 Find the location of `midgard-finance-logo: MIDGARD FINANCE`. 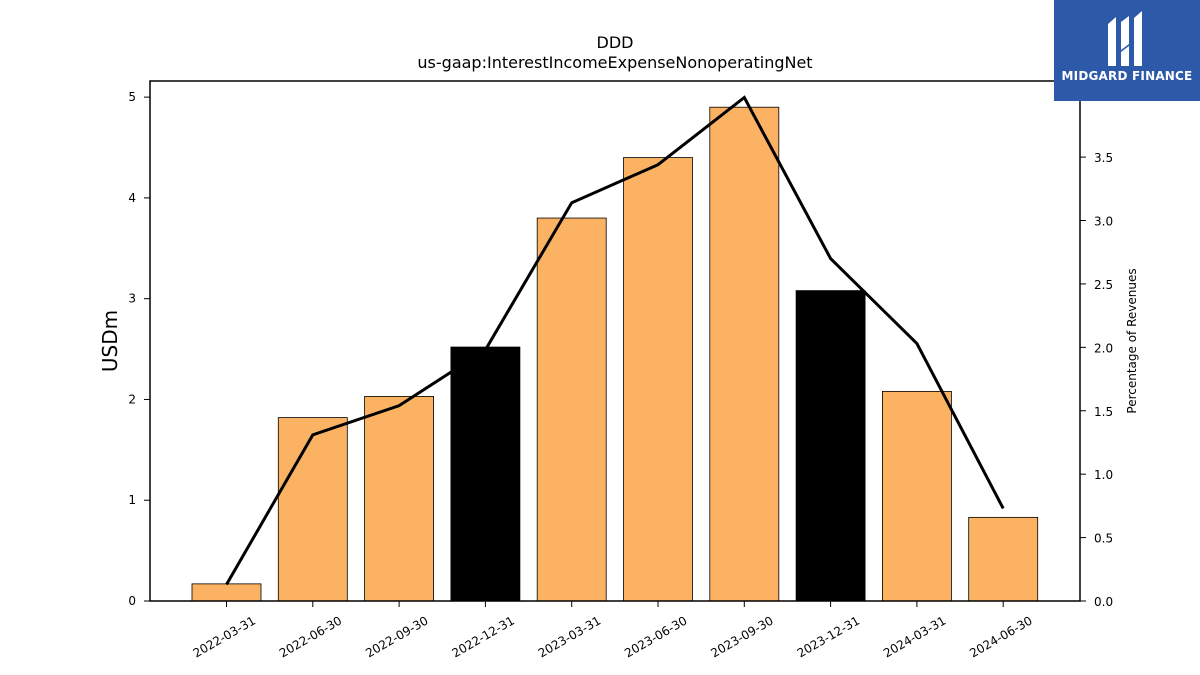

midgard-finance-logo: MIDGARD FINANCE is located at coordinates (1127, 50).